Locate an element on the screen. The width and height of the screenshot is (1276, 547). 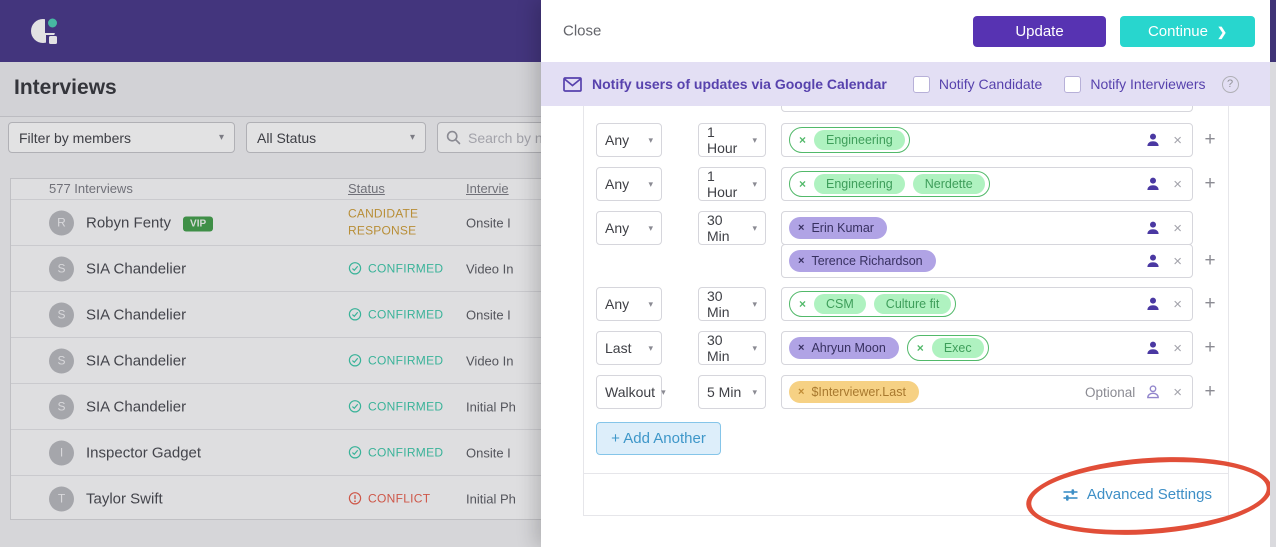
page-edge-strip is located at coordinates (1273, 273).